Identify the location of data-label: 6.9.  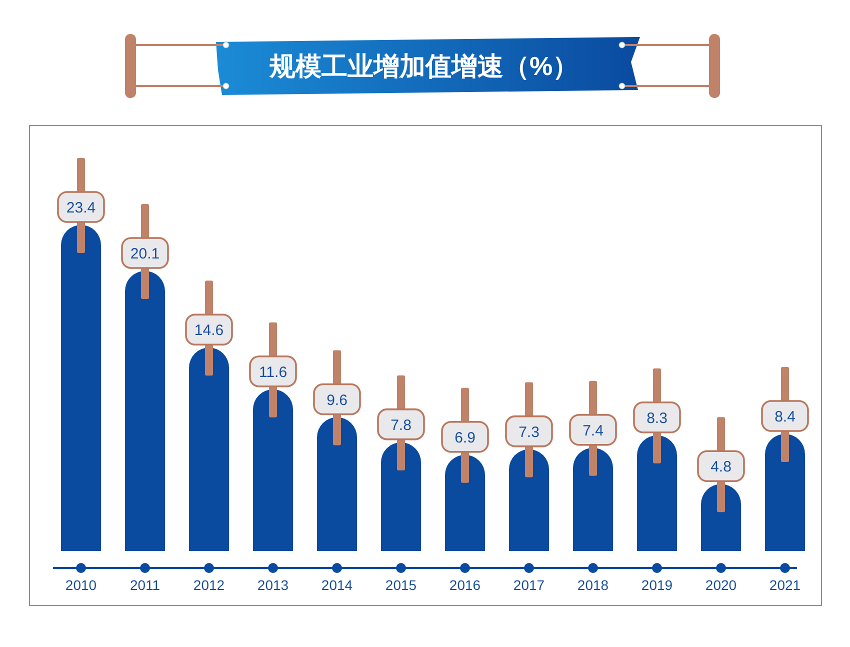
(465, 437).